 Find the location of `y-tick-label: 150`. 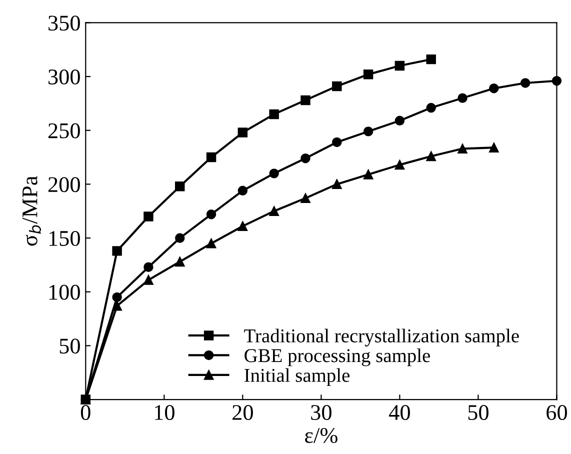

y-tick-label: 150 is located at coordinates (64, 238).